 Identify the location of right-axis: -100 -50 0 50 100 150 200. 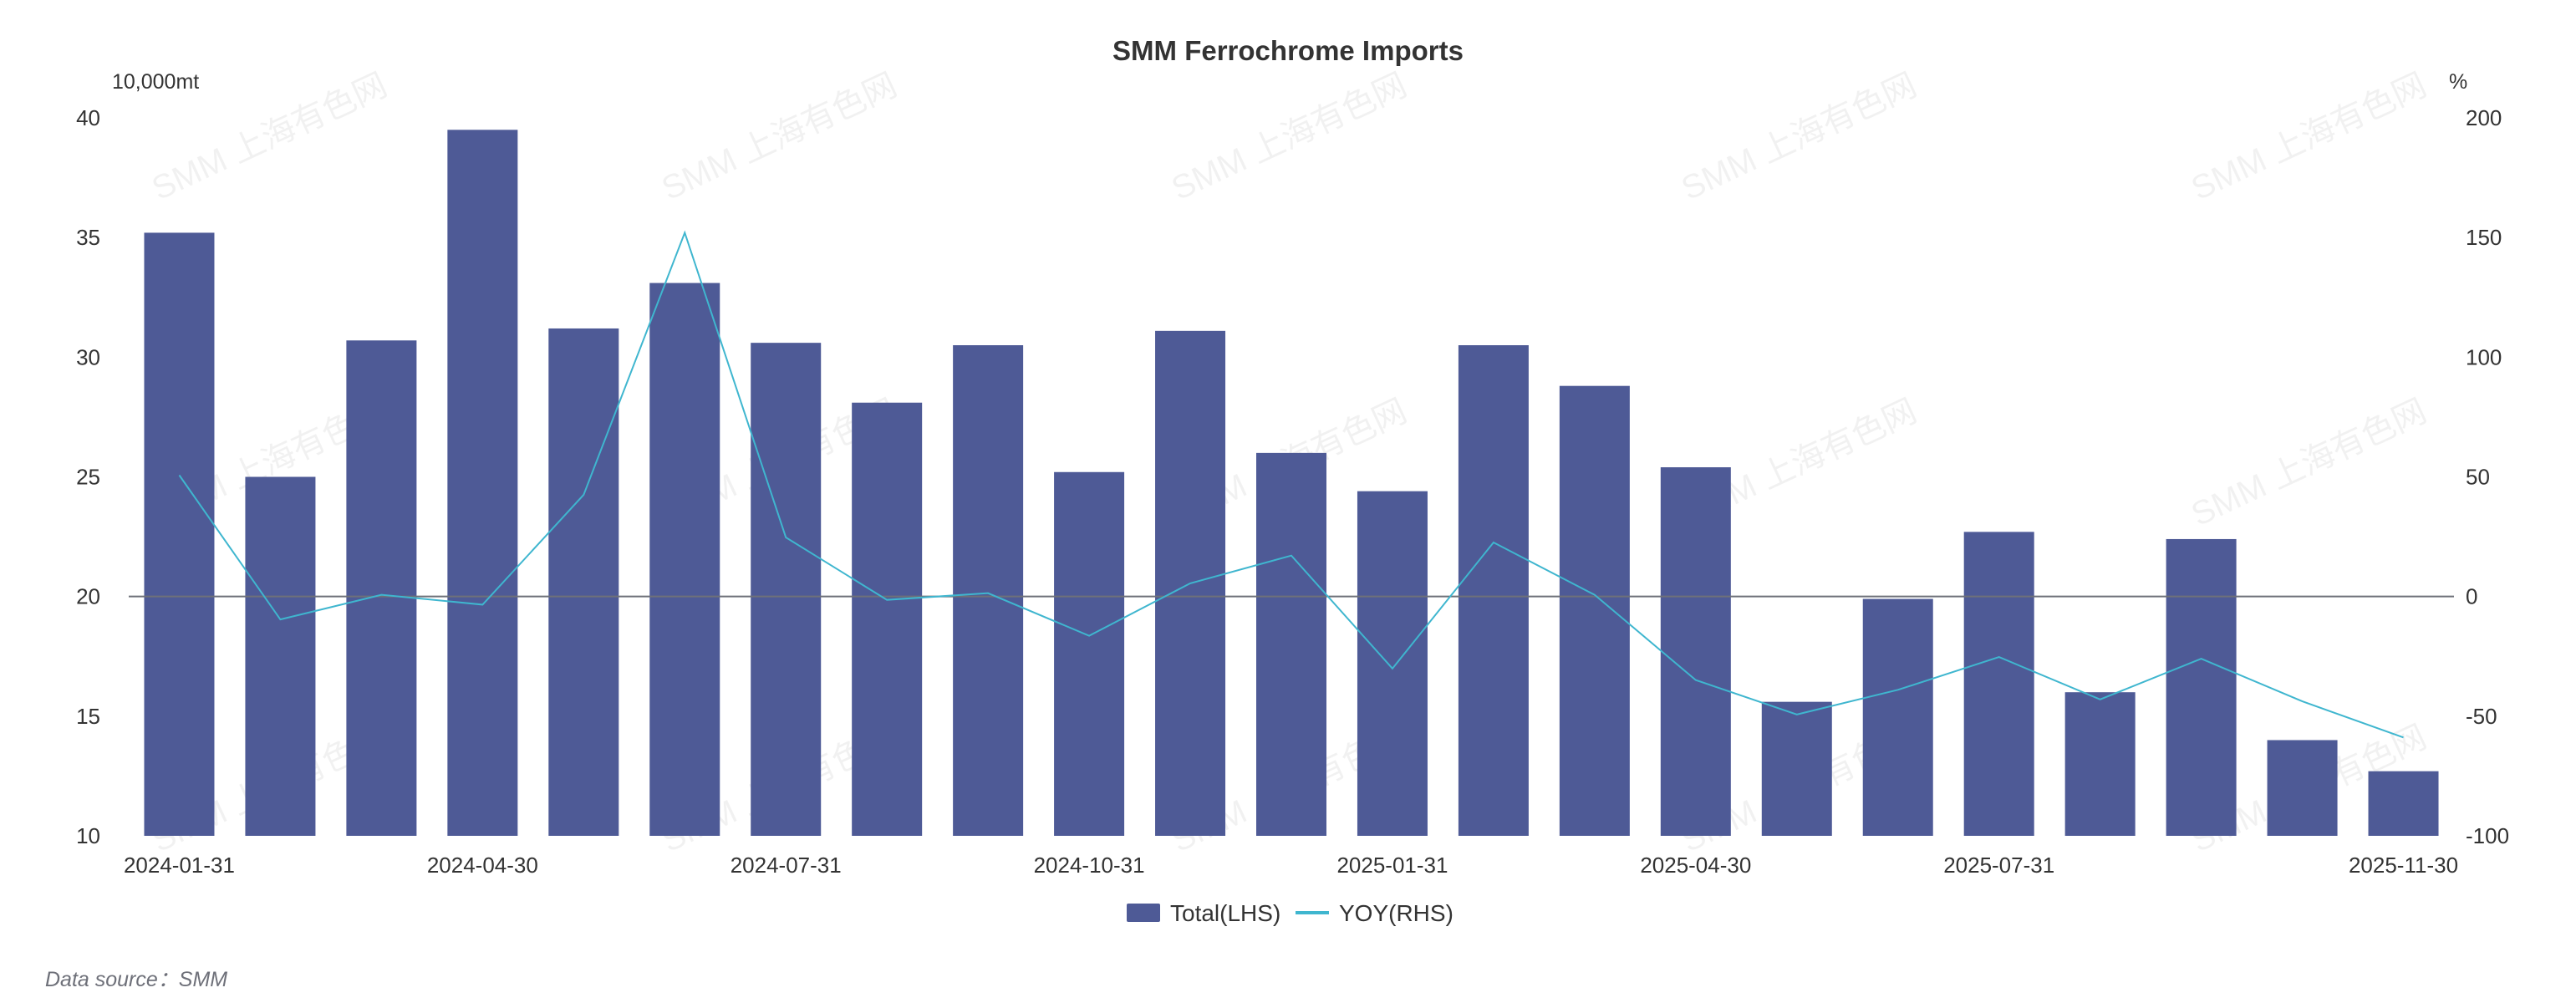
(2487, 477).